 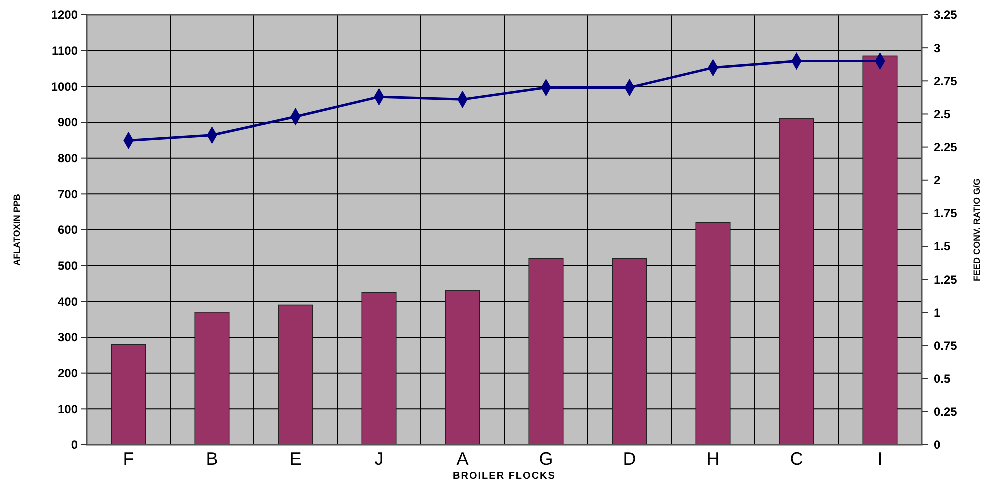 What do you see at coordinates (68, 373) in the screenshot?
I see `y-tick-label: 200` at bounding box center [68, 373].